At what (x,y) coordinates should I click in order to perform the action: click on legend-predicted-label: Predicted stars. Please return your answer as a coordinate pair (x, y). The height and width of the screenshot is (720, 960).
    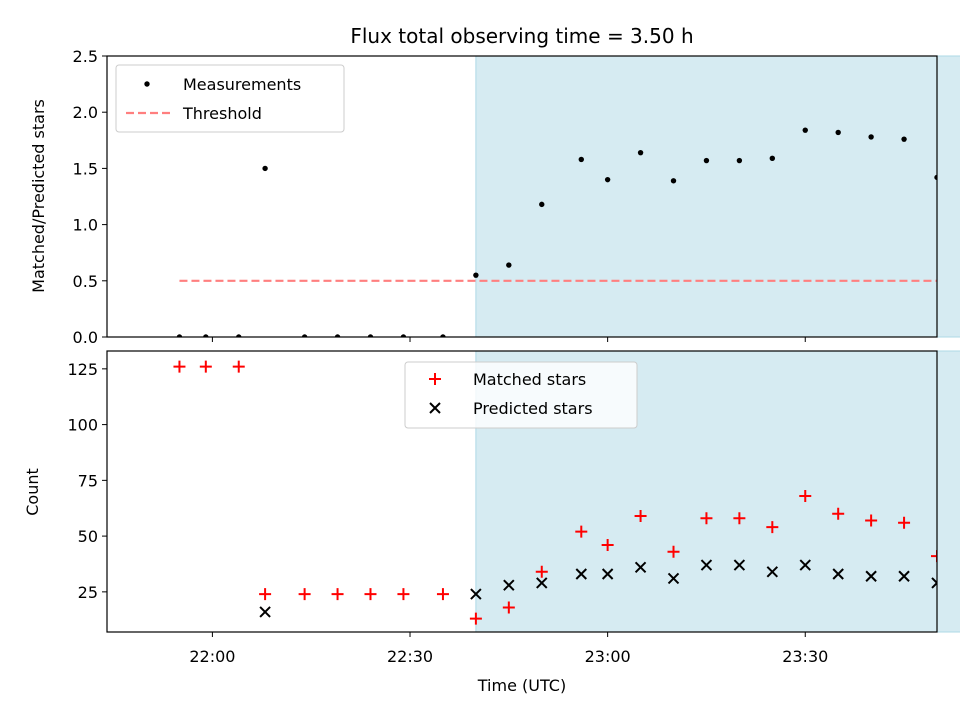
    Looking at the image, I should click on (533, 408).